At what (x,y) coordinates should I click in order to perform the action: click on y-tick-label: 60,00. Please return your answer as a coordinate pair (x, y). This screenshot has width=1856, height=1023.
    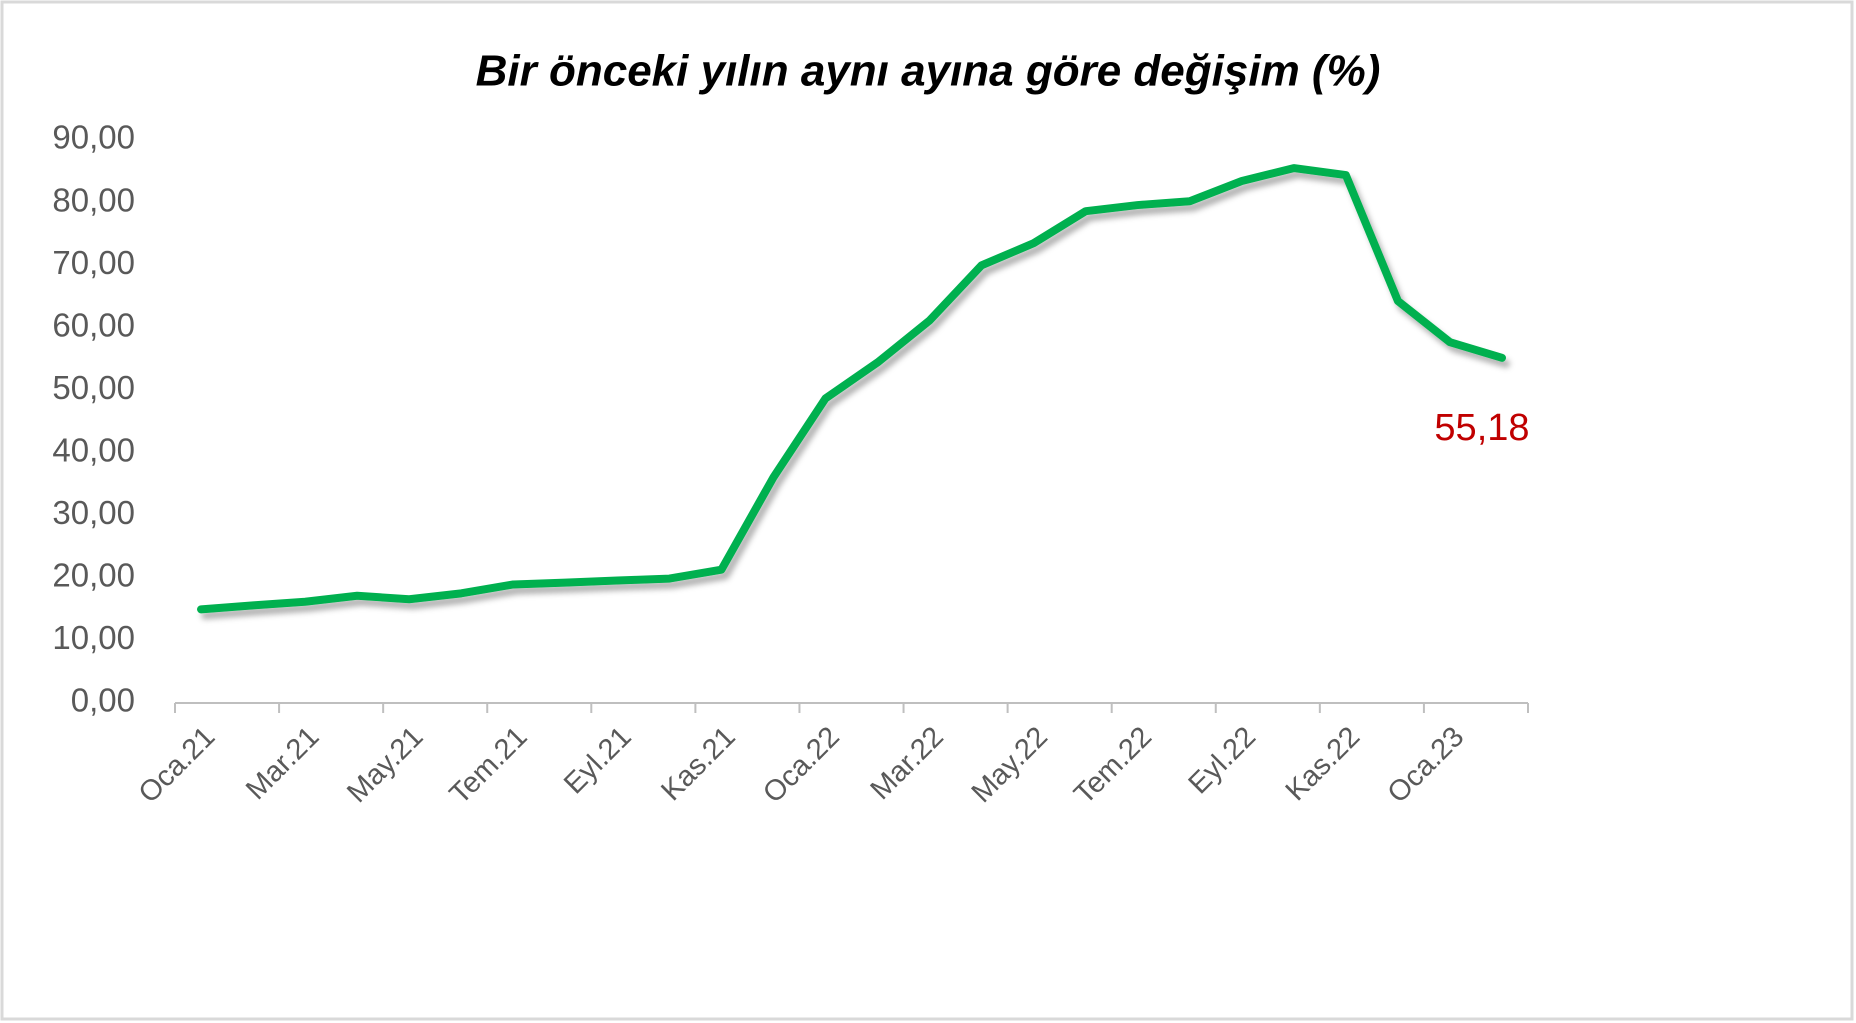
    Looking at the image, I should click on (93, 324).